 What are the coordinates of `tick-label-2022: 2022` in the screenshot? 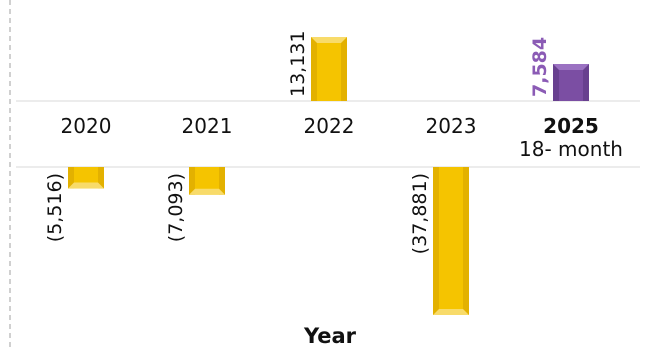 It's located at (329, 126).